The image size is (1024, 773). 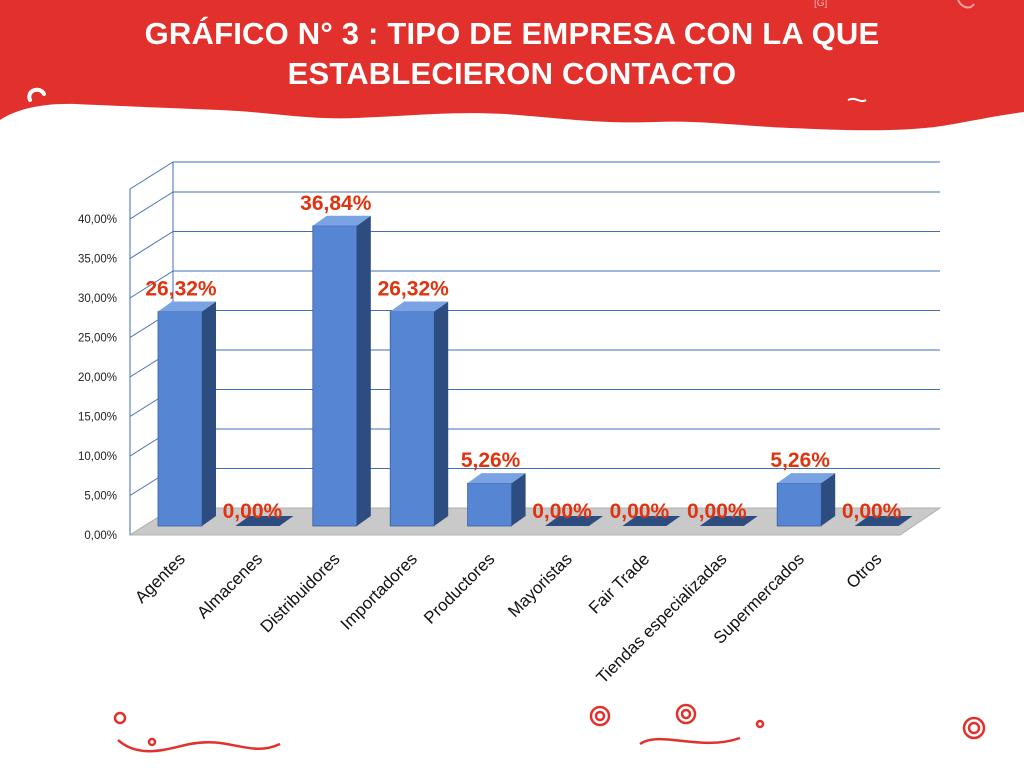 I want to click on y-tick-label: 0,00%, so click(x=100, y=536).